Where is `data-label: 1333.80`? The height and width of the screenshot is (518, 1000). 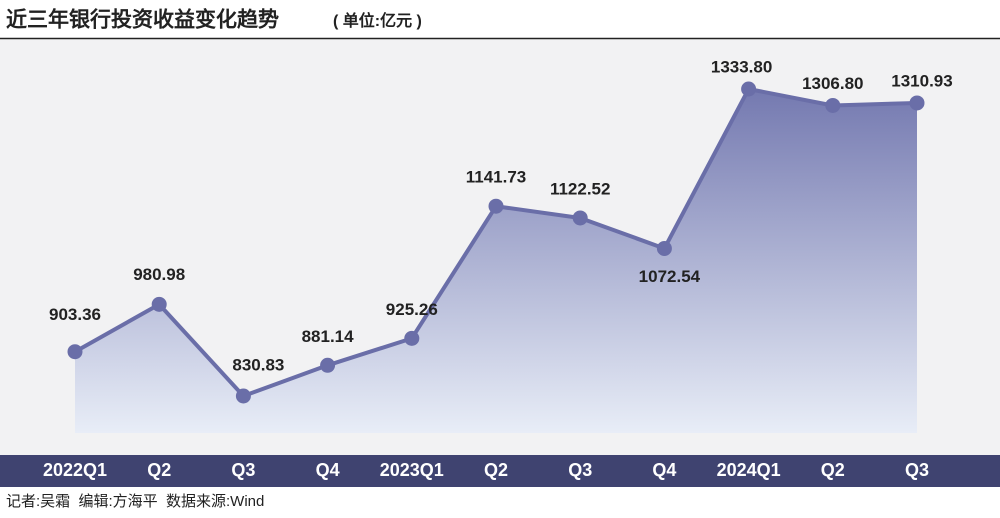
data-label: 1333.80 is located at coordinates (741, 66).